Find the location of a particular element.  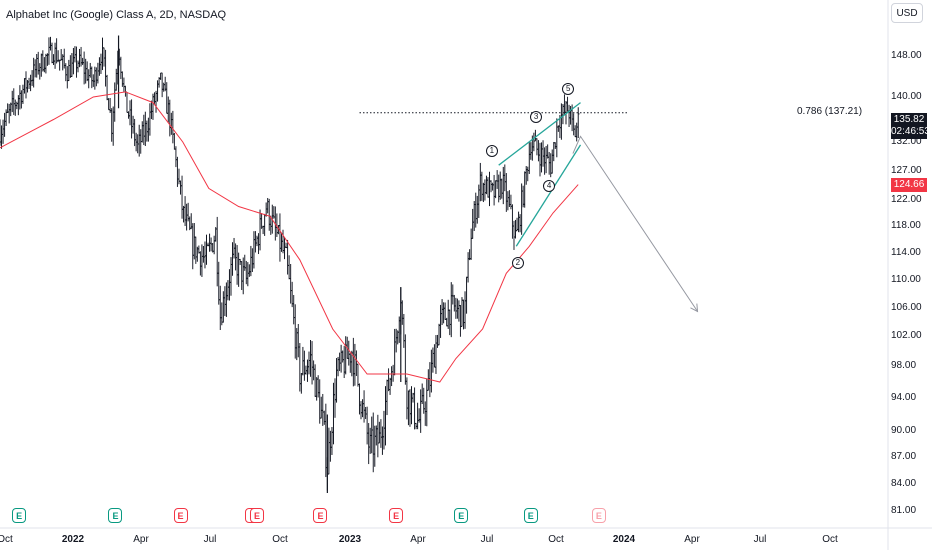

wedge-lower-line is located at coordinates (548, 195).